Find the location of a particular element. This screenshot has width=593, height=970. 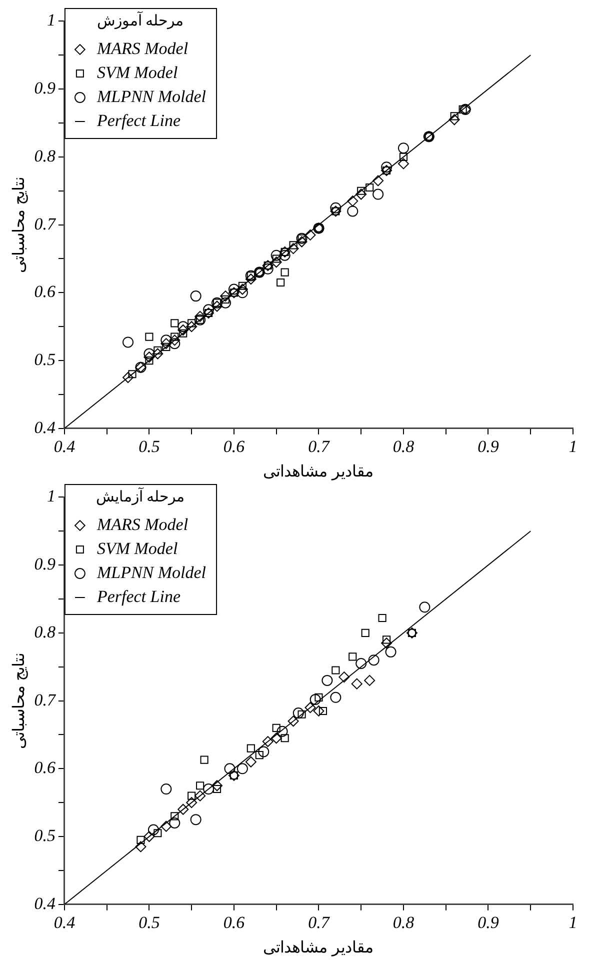

x-tick-label: 0.6 is located at coordinates (234, 922).